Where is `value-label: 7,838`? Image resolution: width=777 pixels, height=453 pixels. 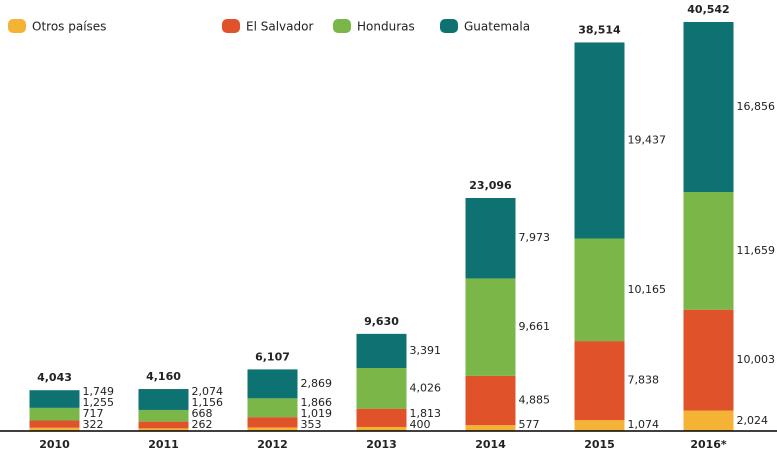
value-label: 7,838 is located at coordinates (644, 380).